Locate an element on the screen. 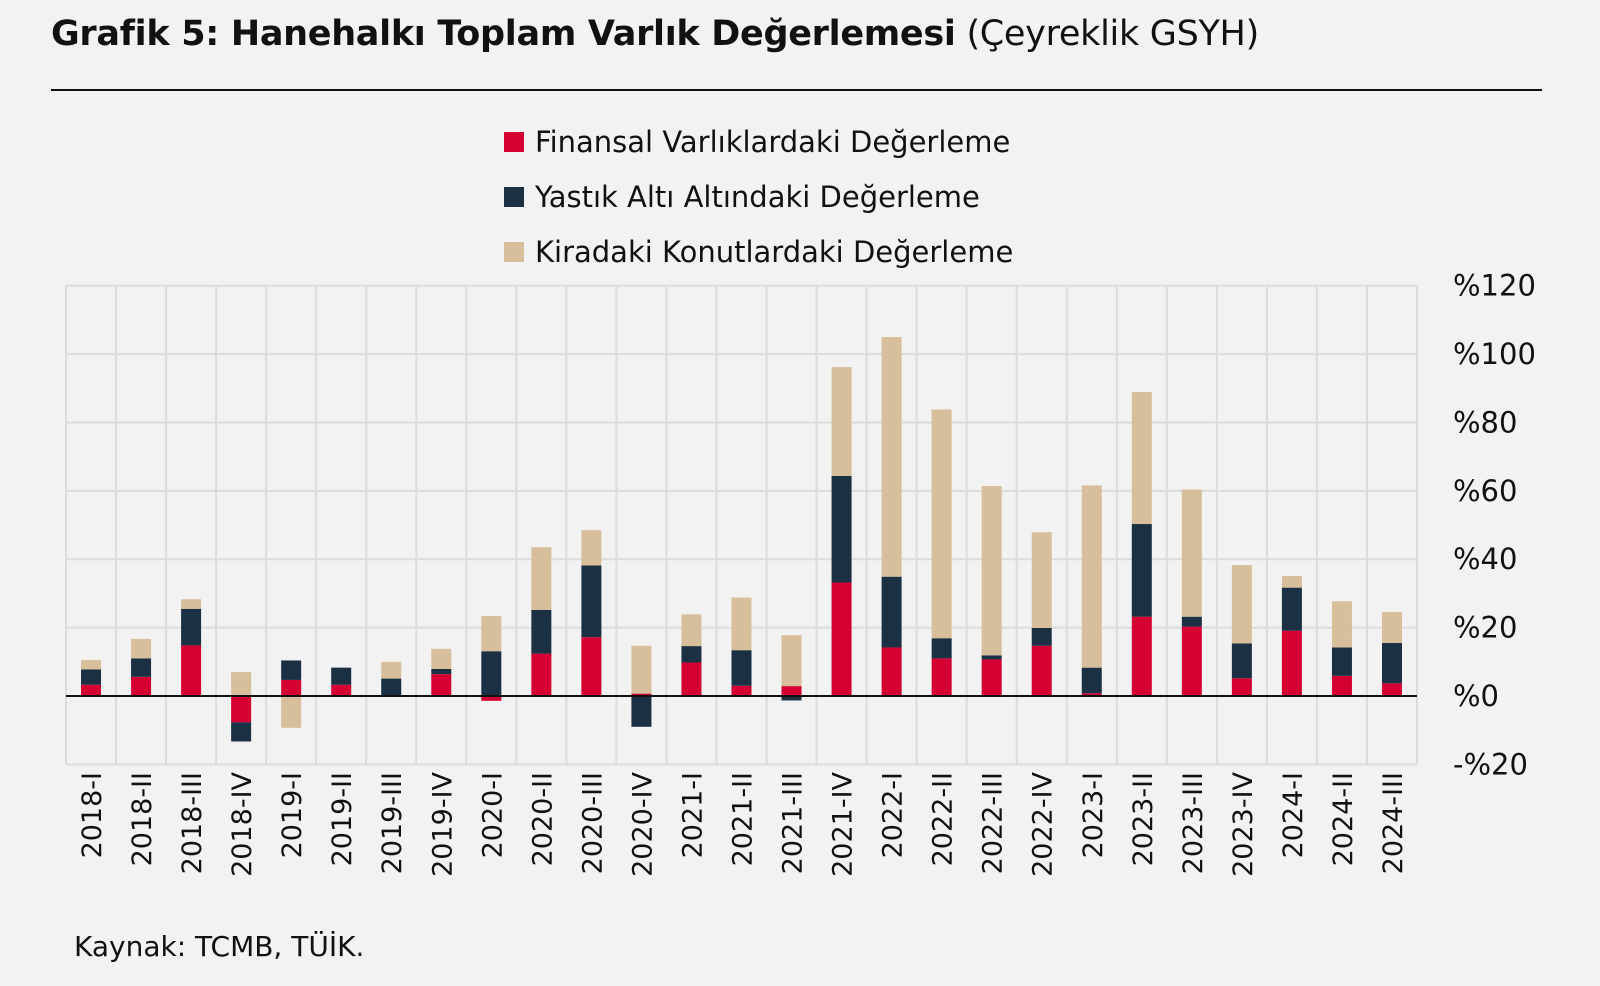 Image resolution: width=1600 pixels, height=986 pixels. x-tick-label: 2022-II is located at coordinates (943, 819).